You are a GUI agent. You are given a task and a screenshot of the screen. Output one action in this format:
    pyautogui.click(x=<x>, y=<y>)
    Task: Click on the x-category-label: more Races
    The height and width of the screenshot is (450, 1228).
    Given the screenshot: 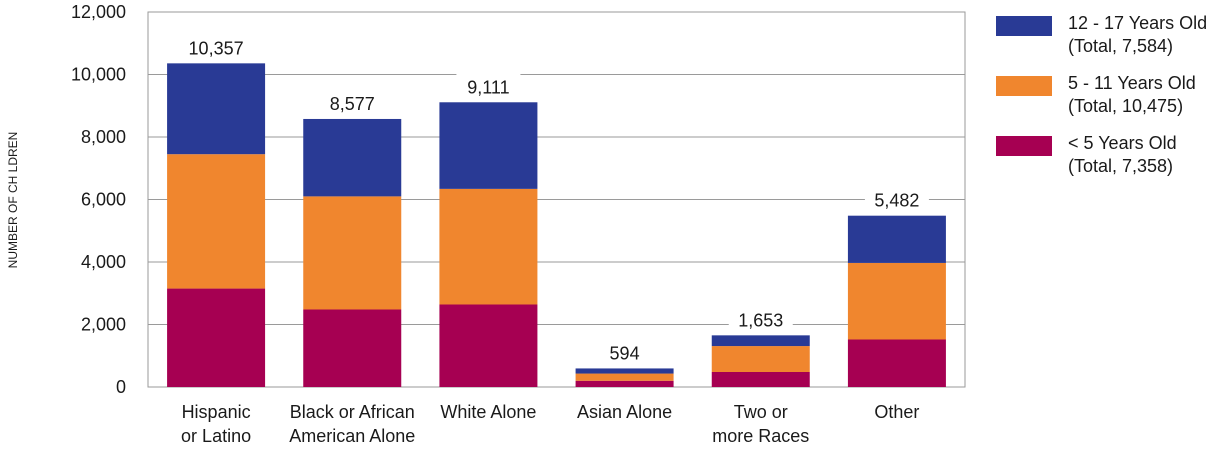 What is the action you would take?
    pyautogui.click(x=760, y=436)
    